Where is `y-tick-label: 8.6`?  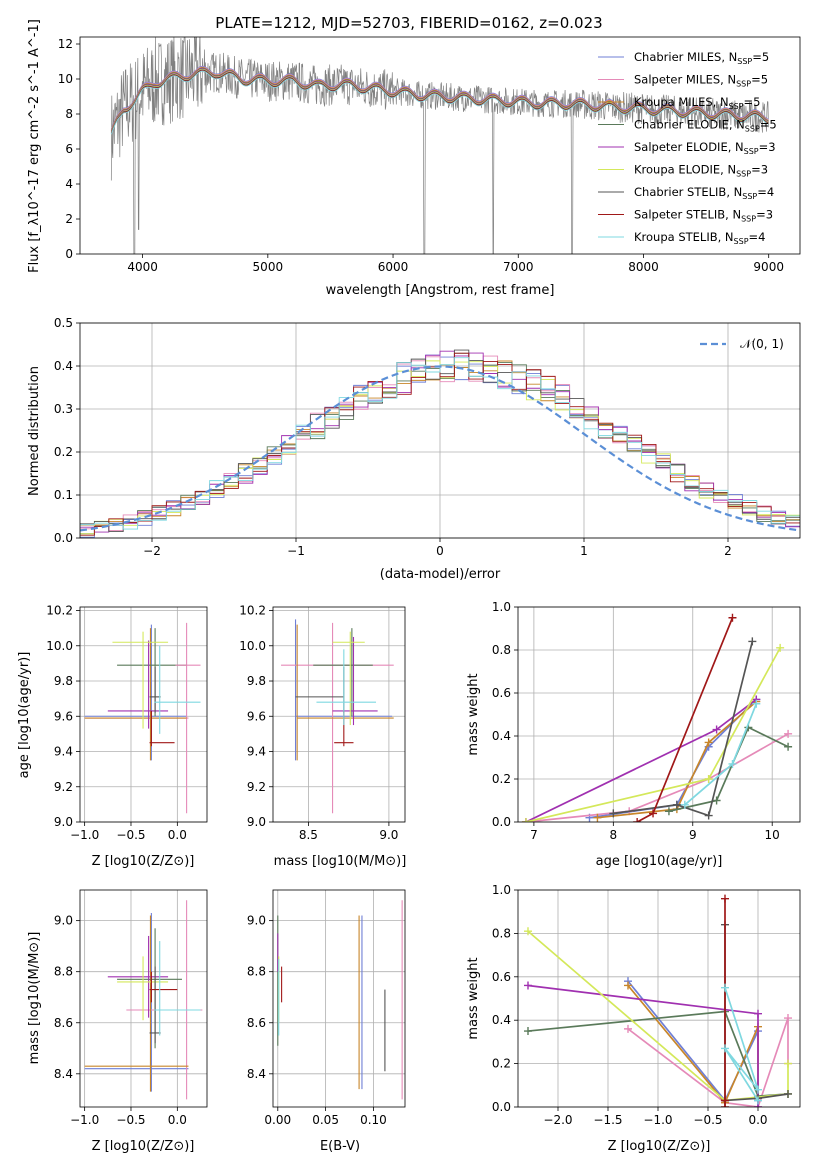
y-tick-label: 8.6 is located at coordinates (256, 1023).